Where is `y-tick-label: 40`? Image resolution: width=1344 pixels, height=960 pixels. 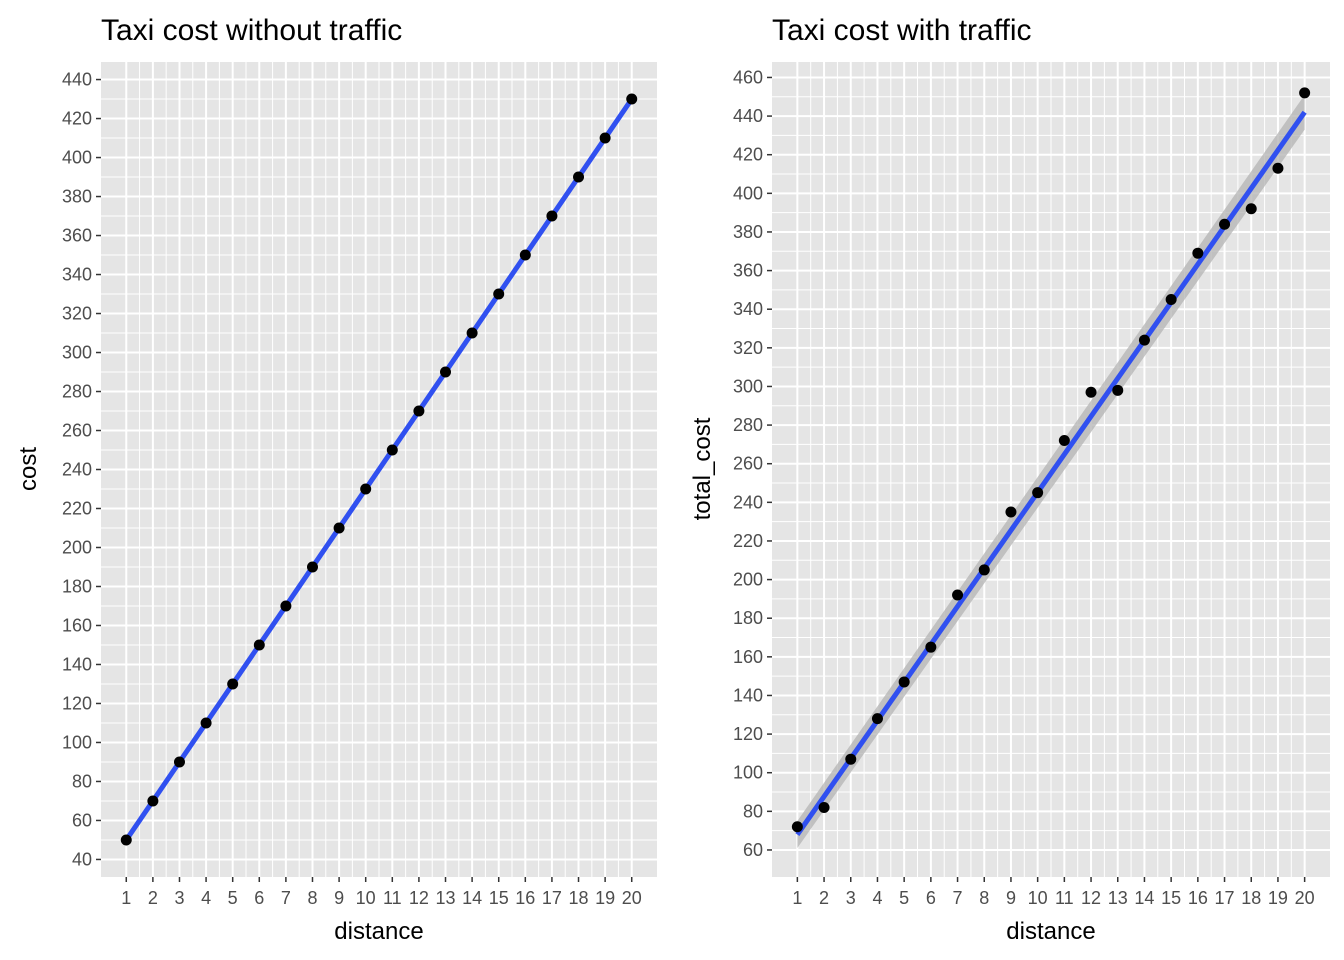 y-tick-label: 40 is located at coordinates (82, 859).